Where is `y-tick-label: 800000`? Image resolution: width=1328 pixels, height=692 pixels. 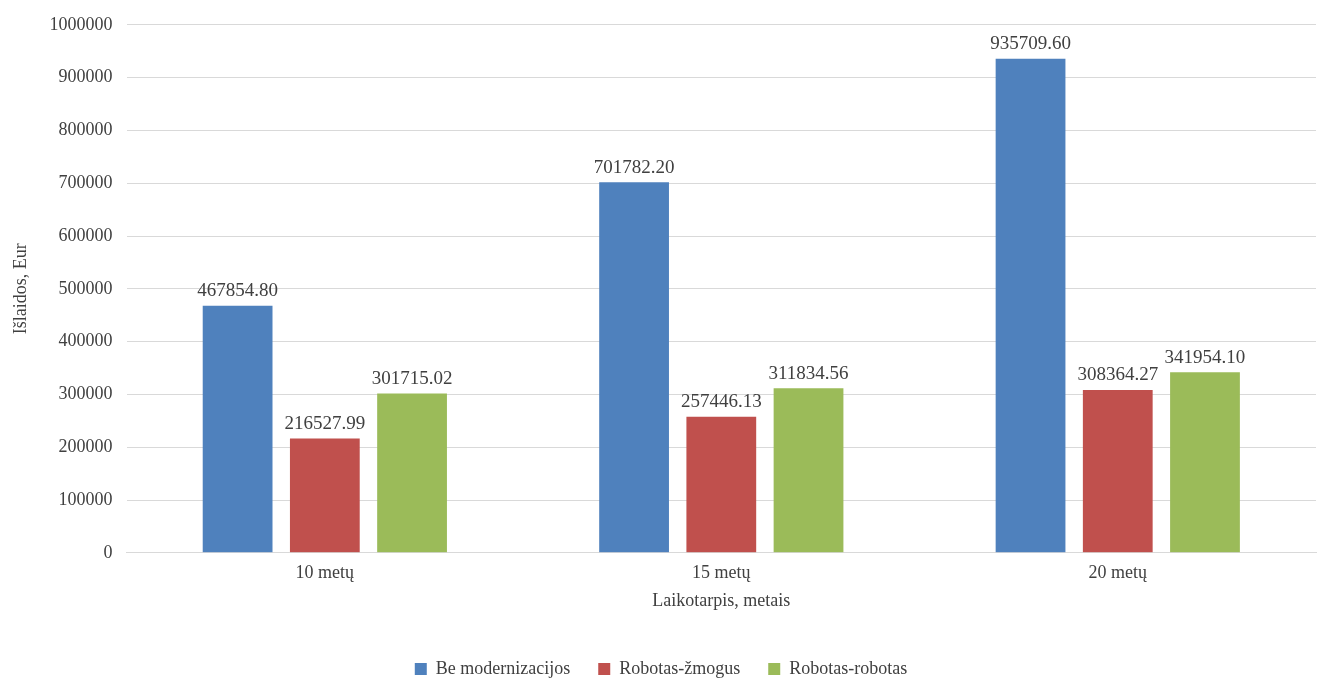 y-tick-label: 800000 is located at coordinates (85, 129).